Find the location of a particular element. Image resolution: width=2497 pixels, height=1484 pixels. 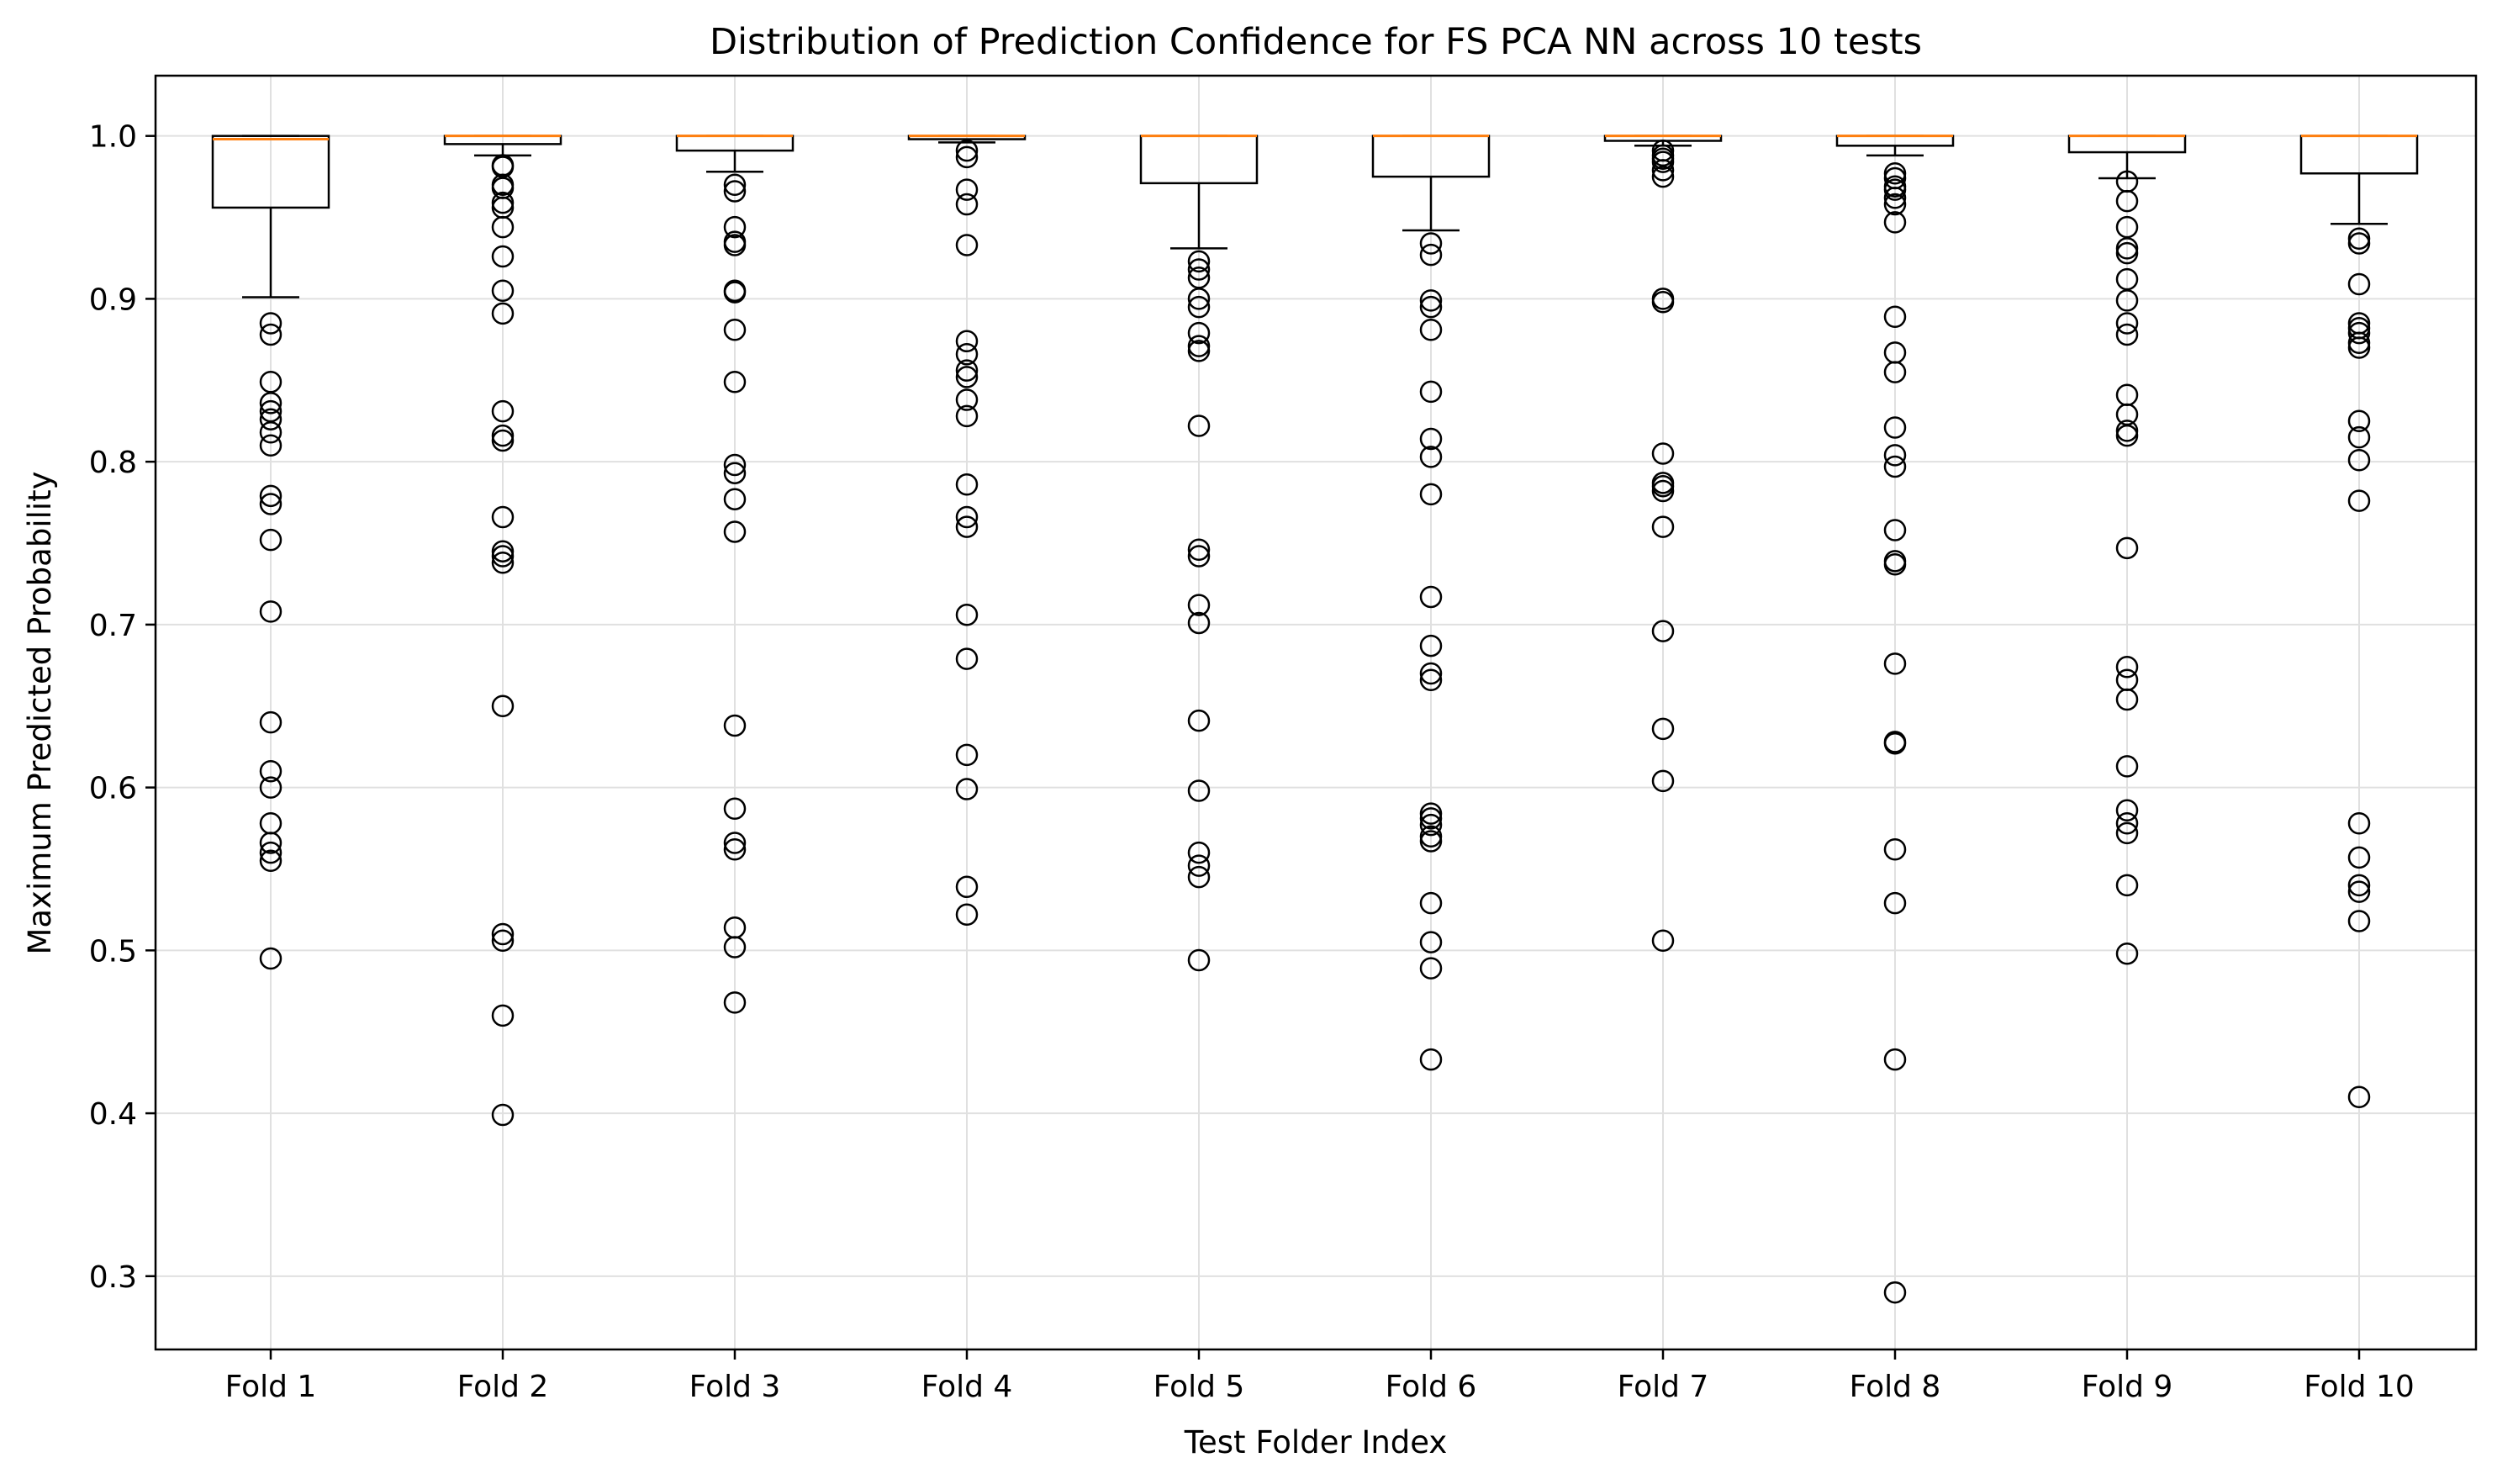

x-tick-label: Fold 9 is located at coordinates (2127, 1387).